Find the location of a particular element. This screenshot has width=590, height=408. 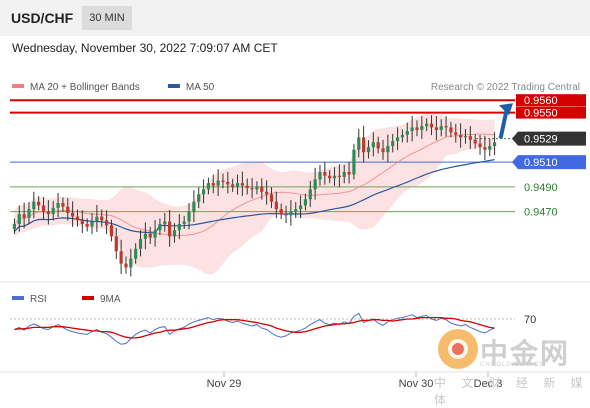

projection-arrow-shaft is located at coordinates (503, 123).